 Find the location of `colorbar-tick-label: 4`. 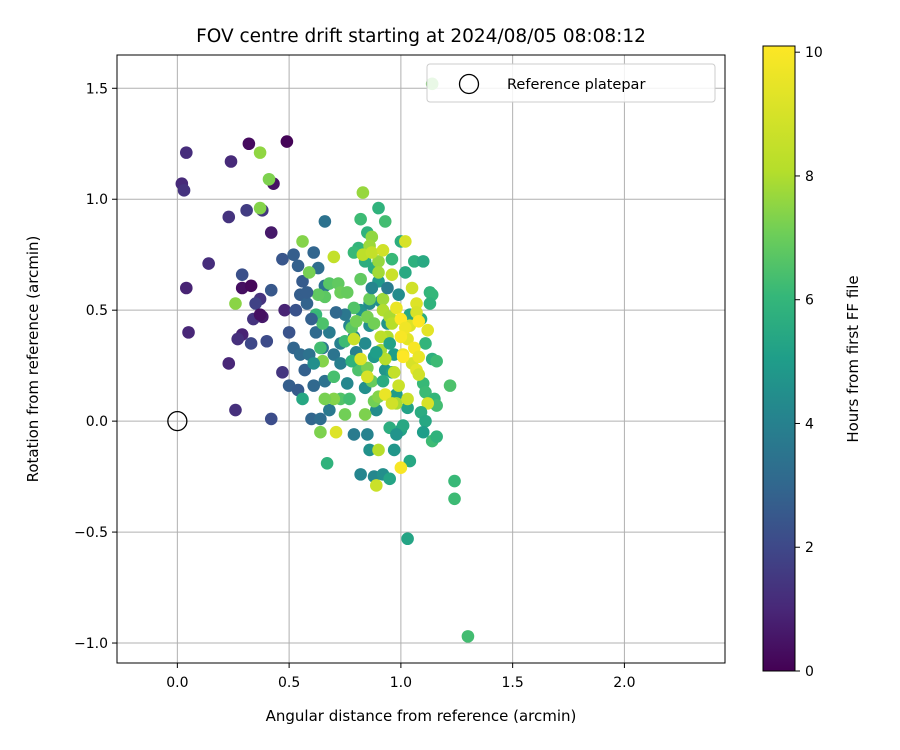

colorbar-tick-label: 4 is located at coordinates (809, 424).